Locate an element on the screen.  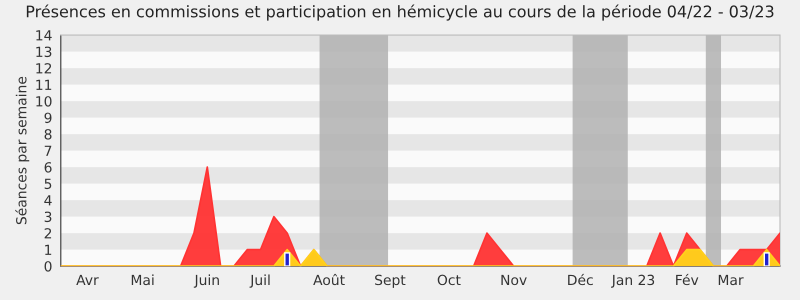
y-axis-title: Séances par semaine is located at coordinates (22, 150).